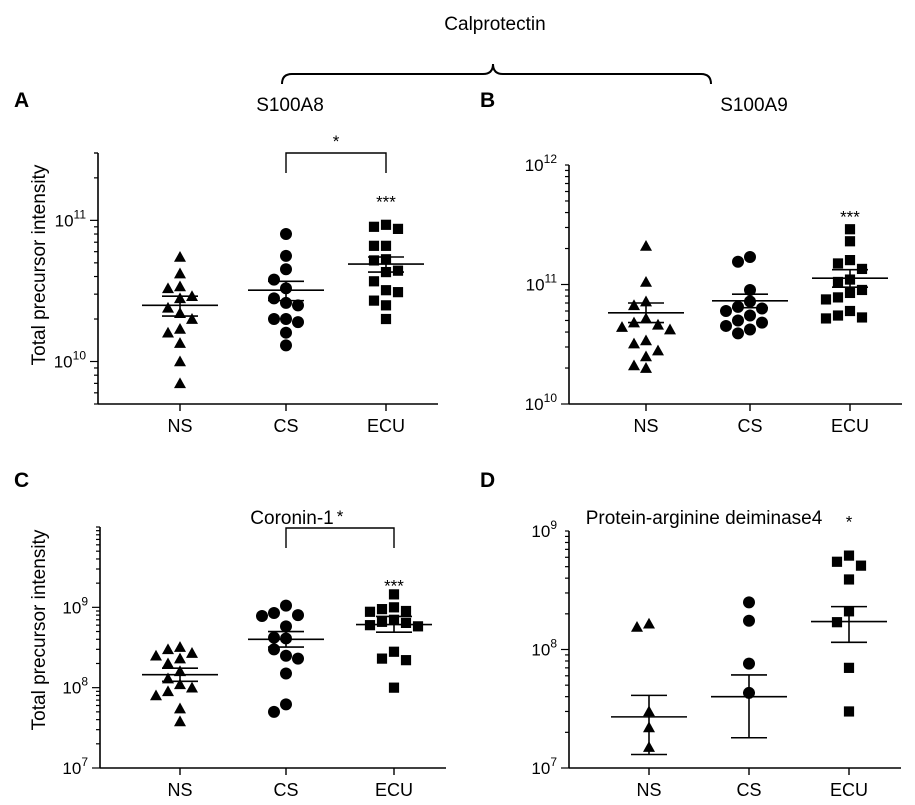  I want to click on panel-letter: B, so click(487, 100).